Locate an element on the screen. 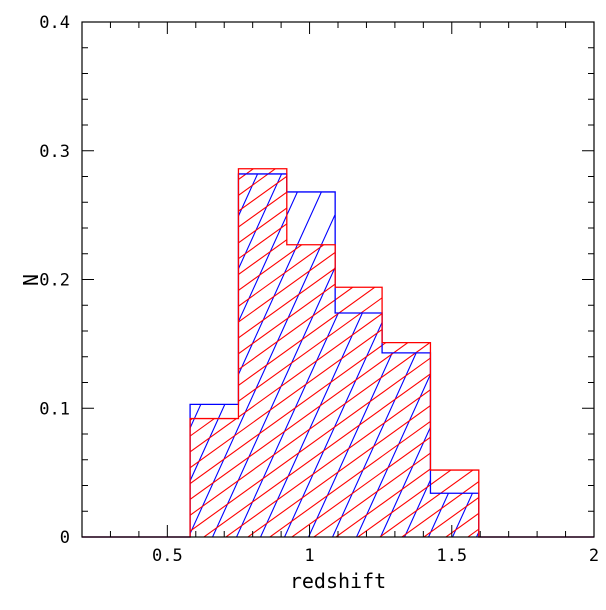 This screenshot has height=610, width=606. y-tick-label: 0.1 is located at coordinates (54, 409).